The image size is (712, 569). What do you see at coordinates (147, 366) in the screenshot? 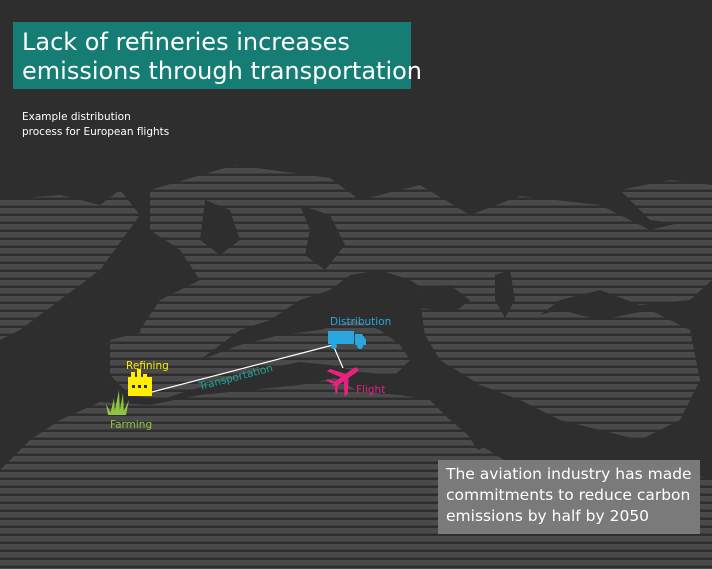
I see `refining-label: Refining` at bounding box center [147, 366].